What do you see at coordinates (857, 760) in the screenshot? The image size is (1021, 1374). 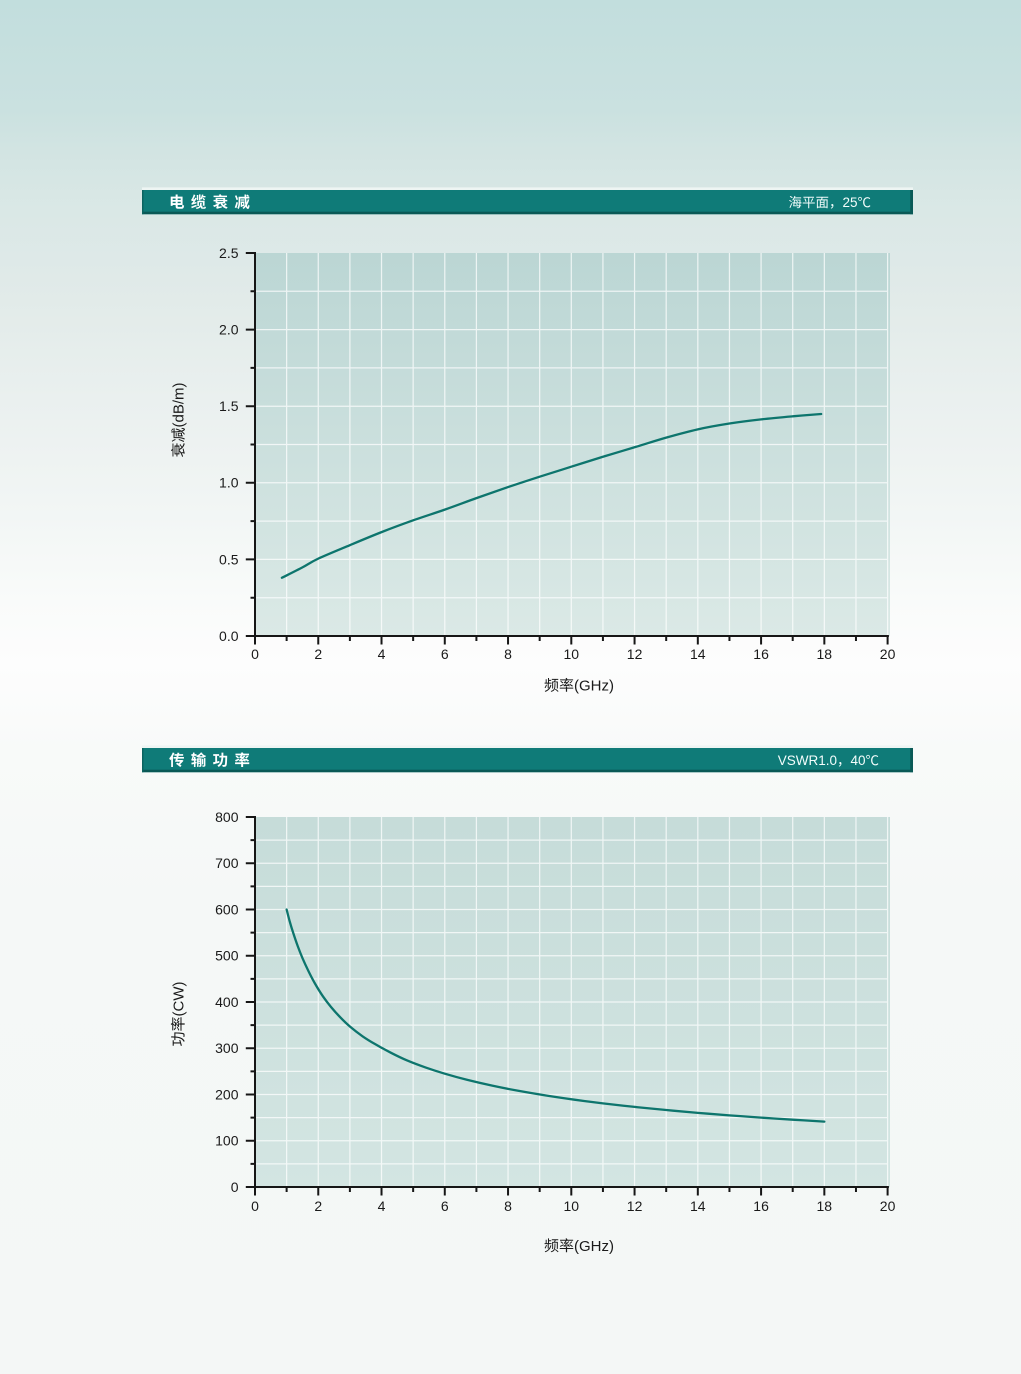 I see `svg-text: 40` at bounding box center [857, 760].